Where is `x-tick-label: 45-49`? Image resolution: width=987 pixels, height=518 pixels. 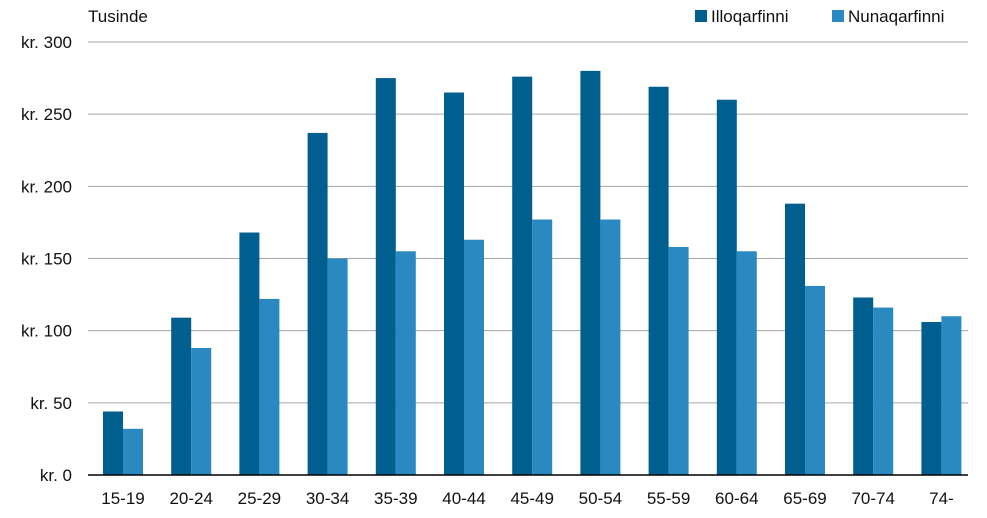 x-tick-label: 45-49 is located at coordinates (531, 498).